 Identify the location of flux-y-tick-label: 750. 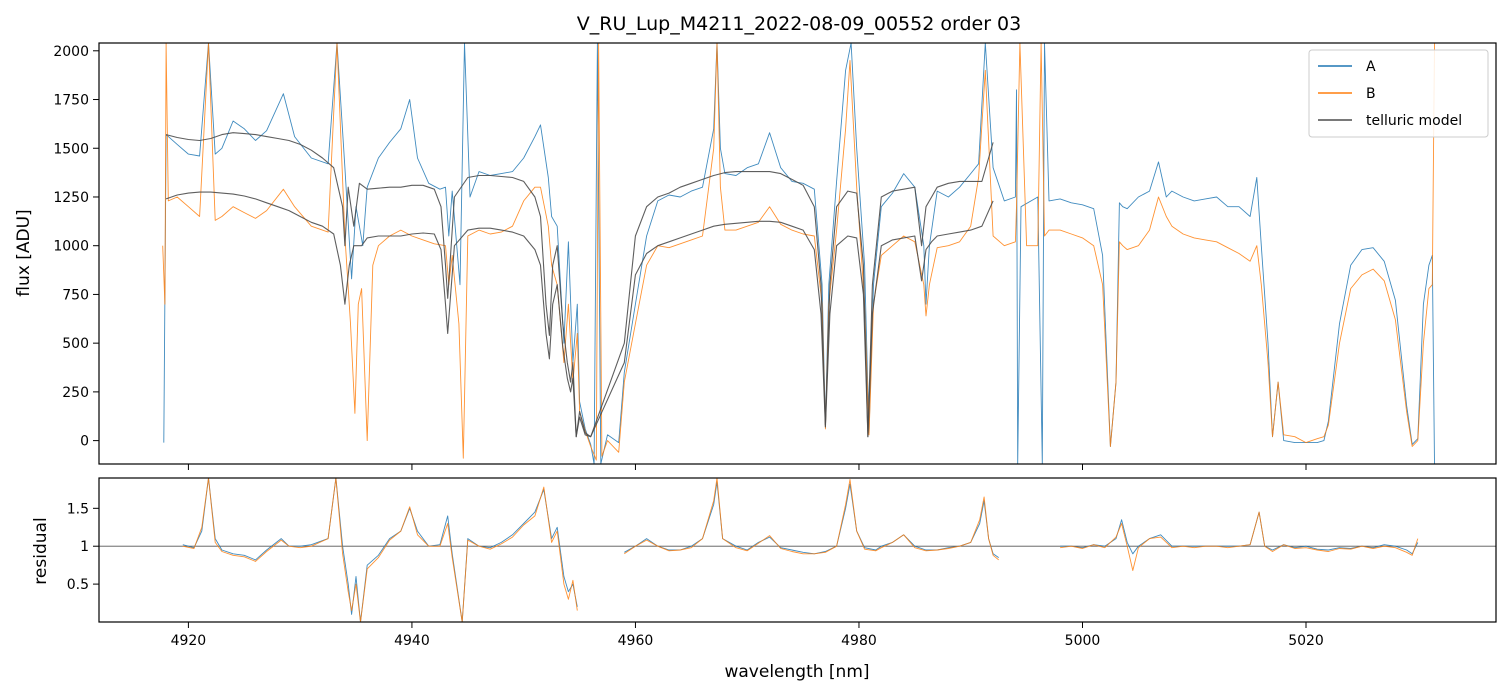
(75, 295).